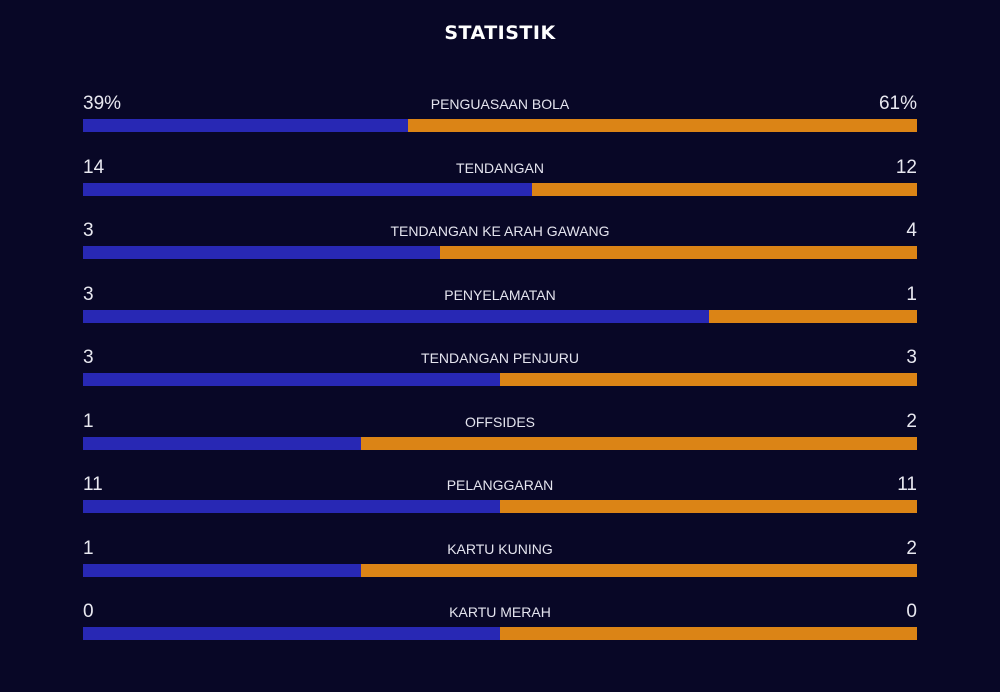  I want to click on stat-row: 1 OFFSIDES 2, so click(500, 440).